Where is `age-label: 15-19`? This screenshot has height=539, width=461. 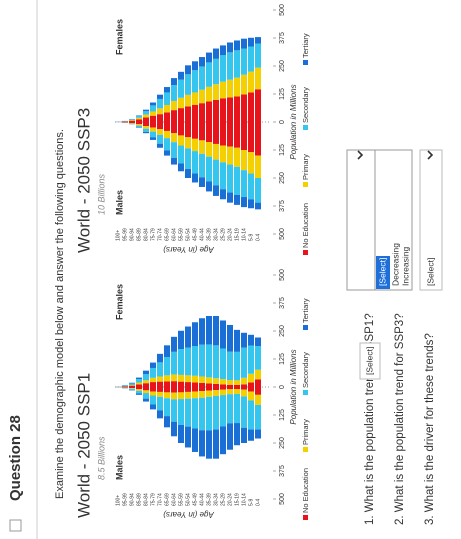
age-label: 15-19 is located at coordinates (237, 499).